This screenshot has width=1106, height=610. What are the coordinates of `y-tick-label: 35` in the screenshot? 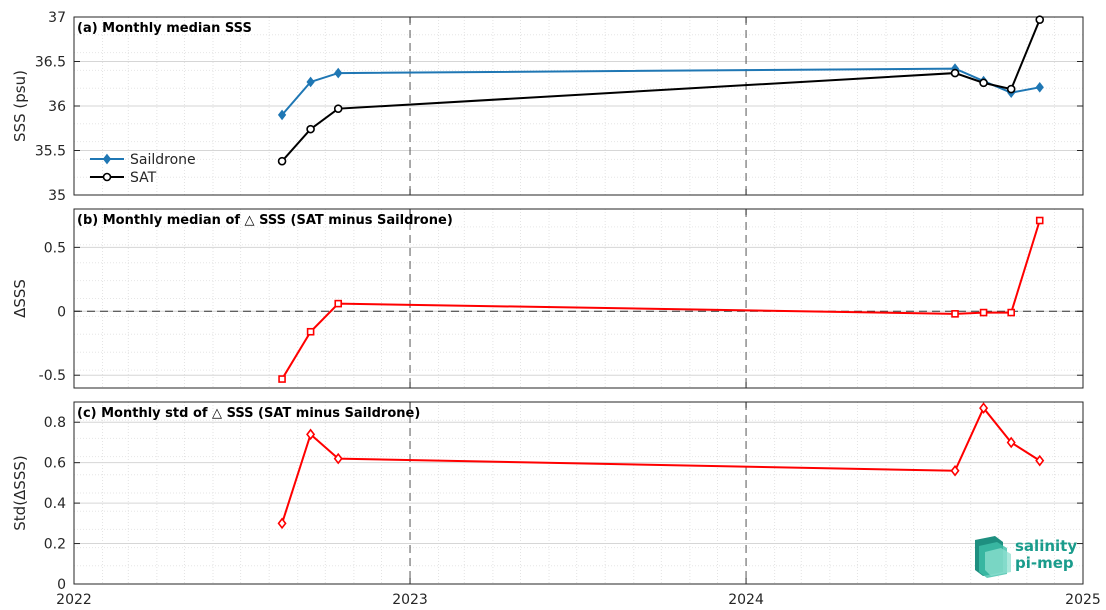 It's located at (57, 196).